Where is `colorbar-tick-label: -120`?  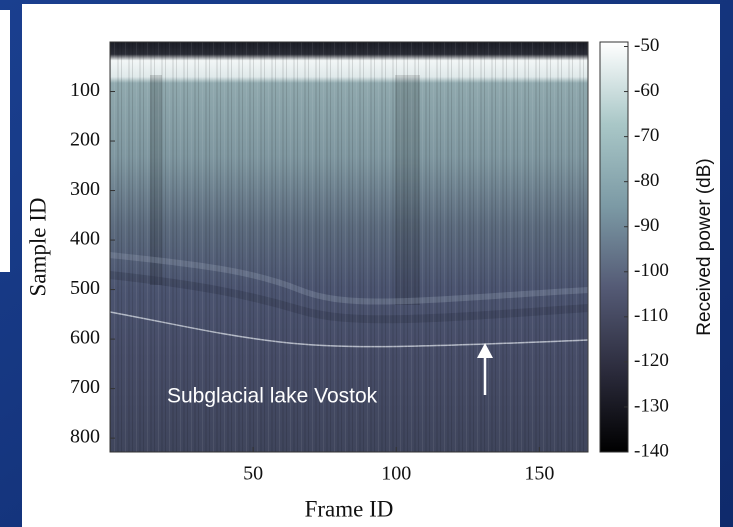 colorbar-tick-label: -120 is located at coordinates (651, 360).